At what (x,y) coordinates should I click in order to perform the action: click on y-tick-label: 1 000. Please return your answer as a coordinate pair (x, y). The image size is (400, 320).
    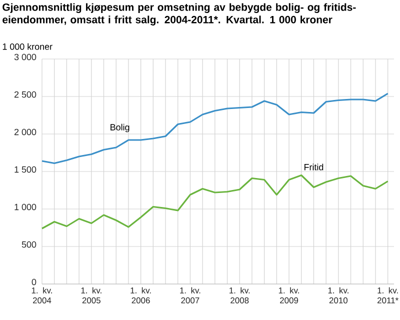
    Looking at the image, I should click on (25, 207).